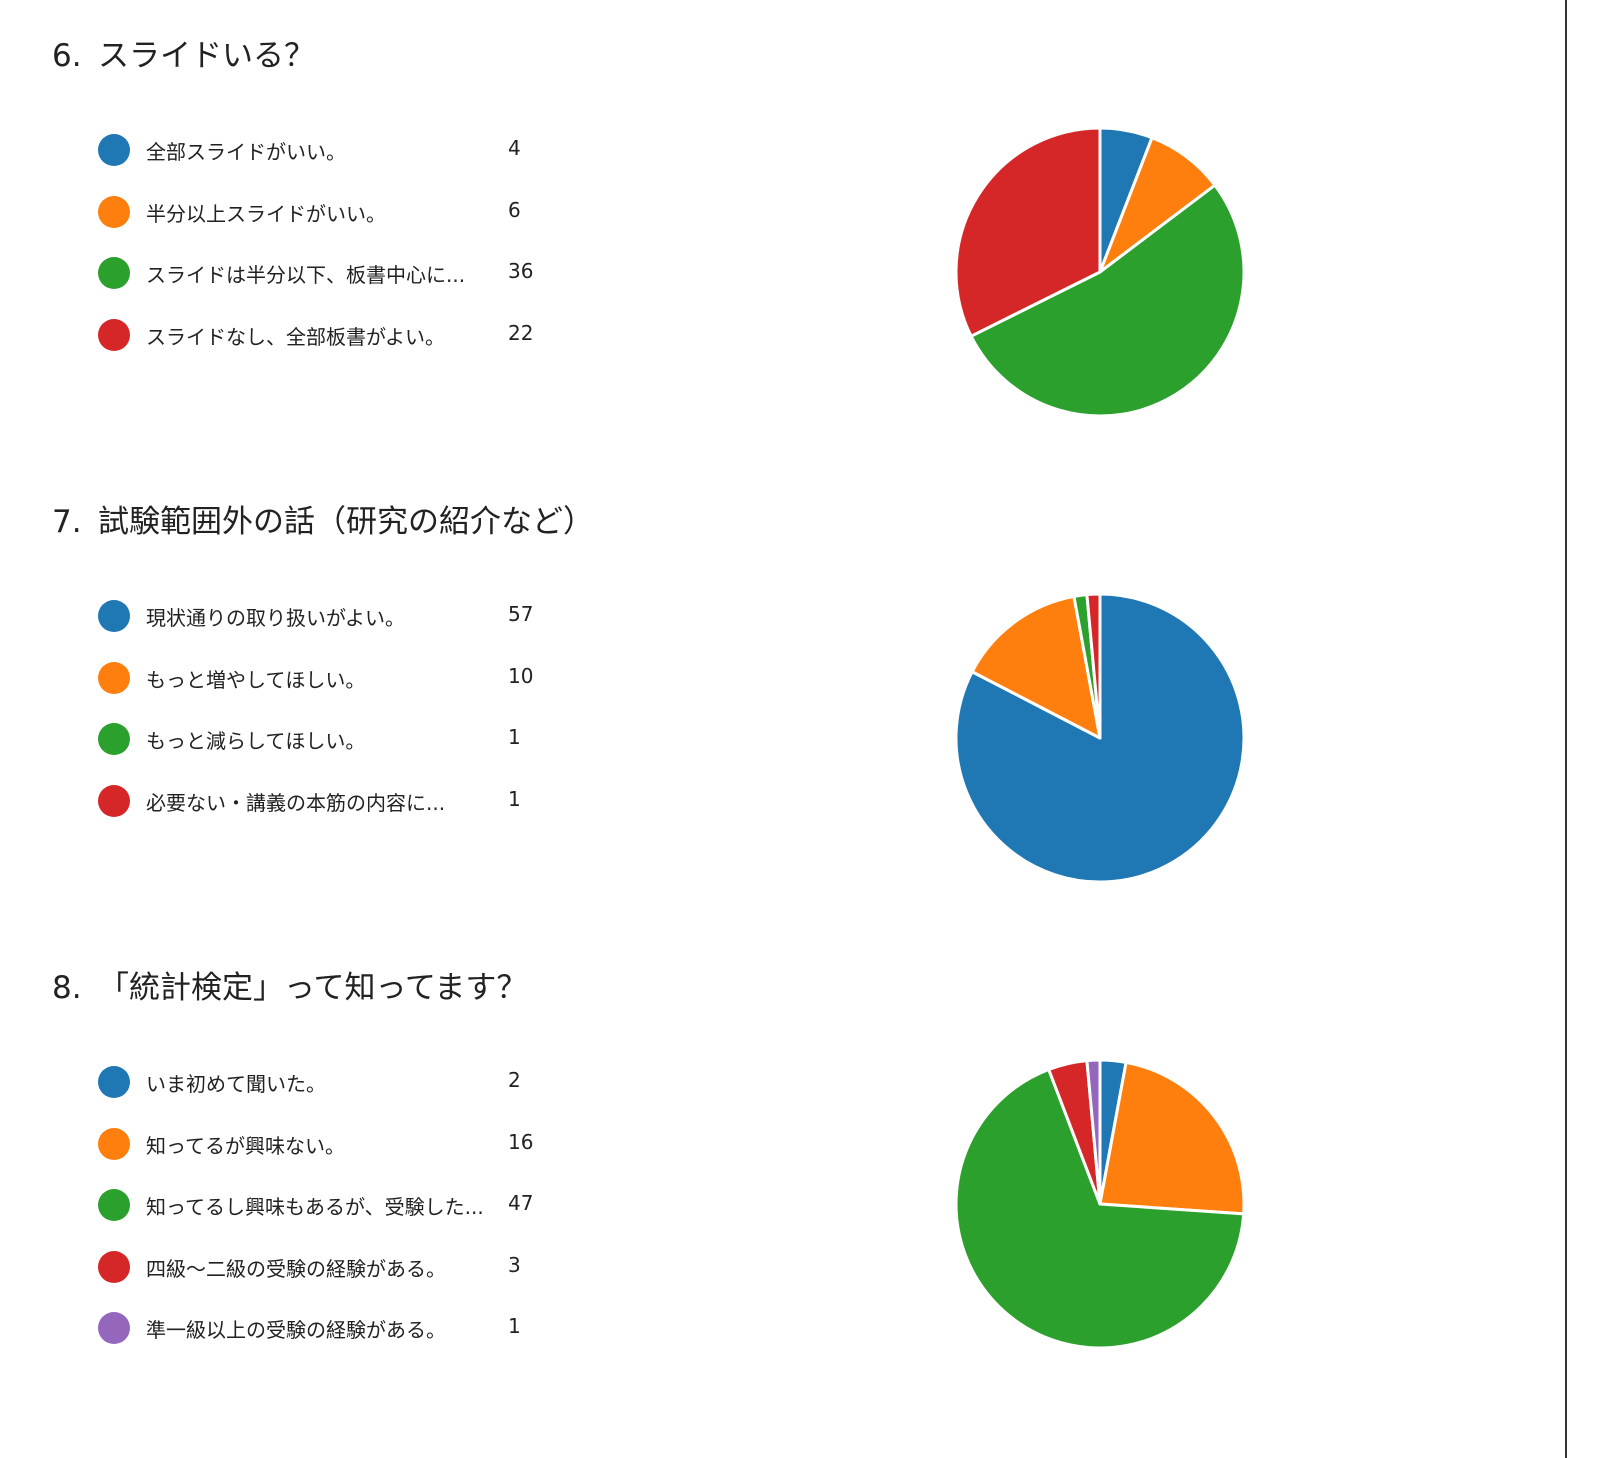 The width and height of the screenshot is (1599, 1458). Describe the element at coordinates (266, 213) in the screenshot. I see `legend-label: 半分以上スライドがいい。` at that location.